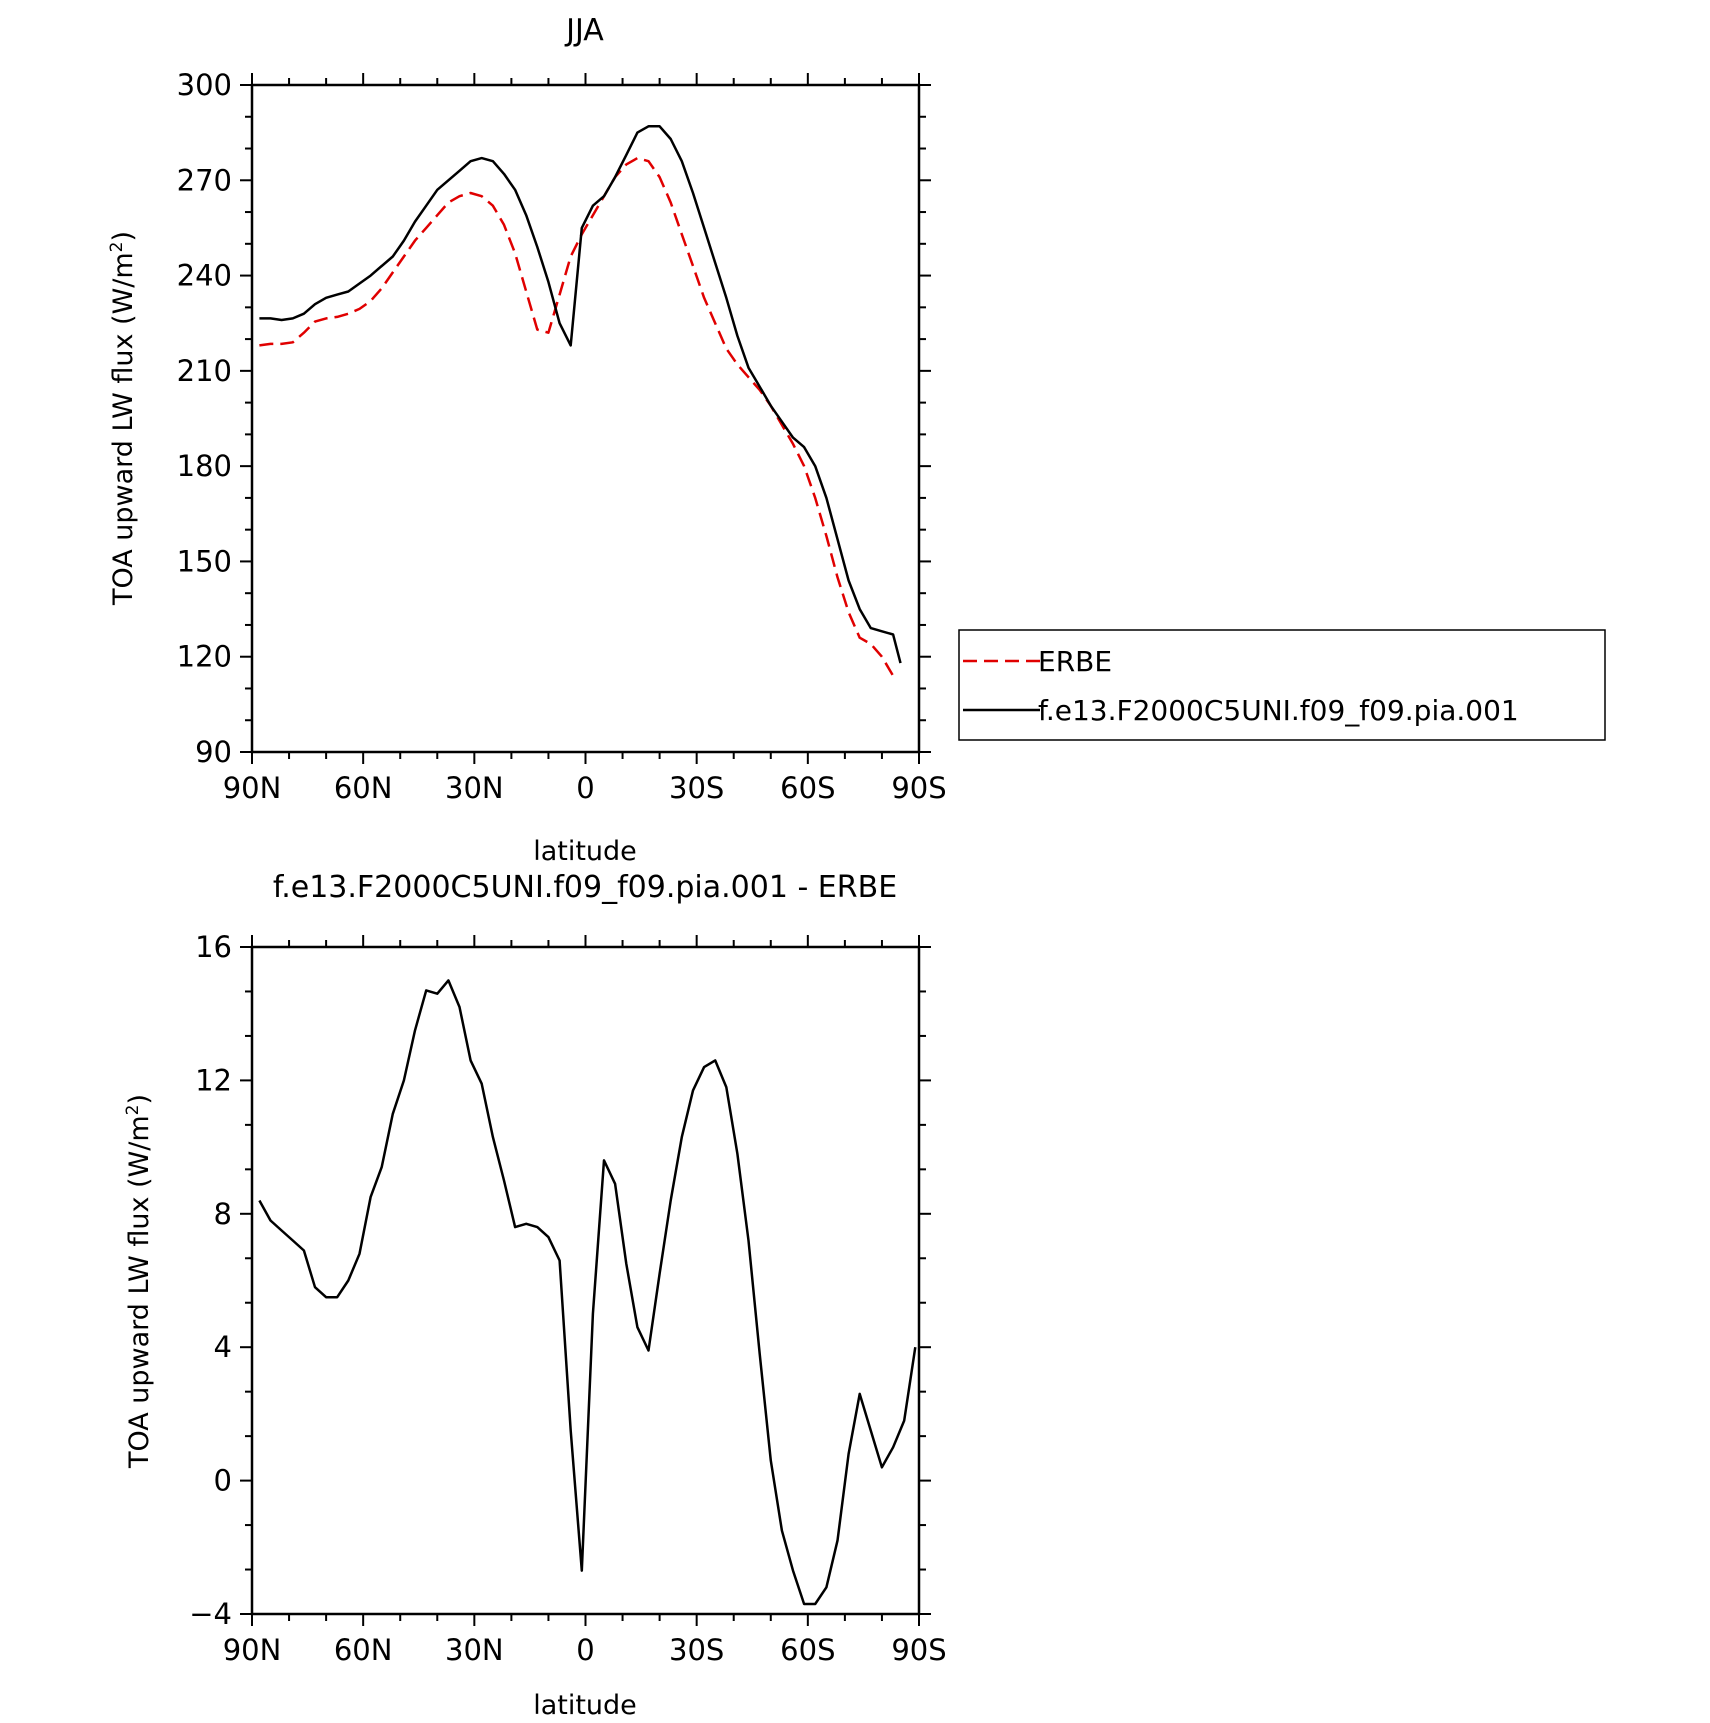  I want to click on bottom-chart-series, so click(587, 1292).